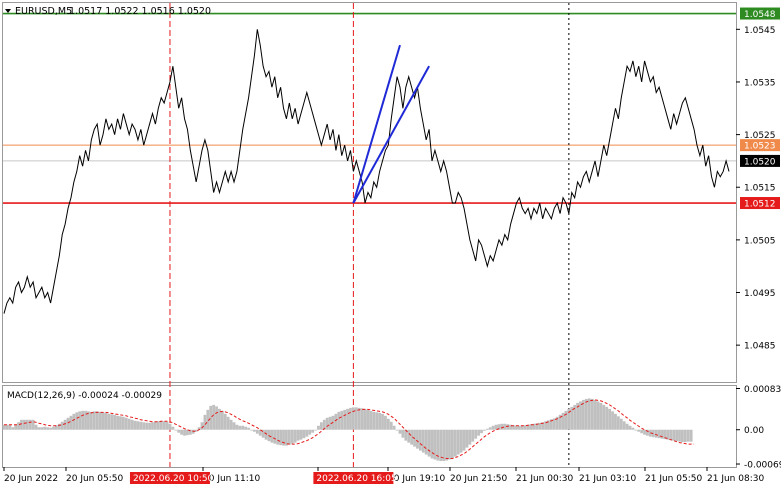  I want to click on price-tick-label: 1.0505, so click(760, 241).